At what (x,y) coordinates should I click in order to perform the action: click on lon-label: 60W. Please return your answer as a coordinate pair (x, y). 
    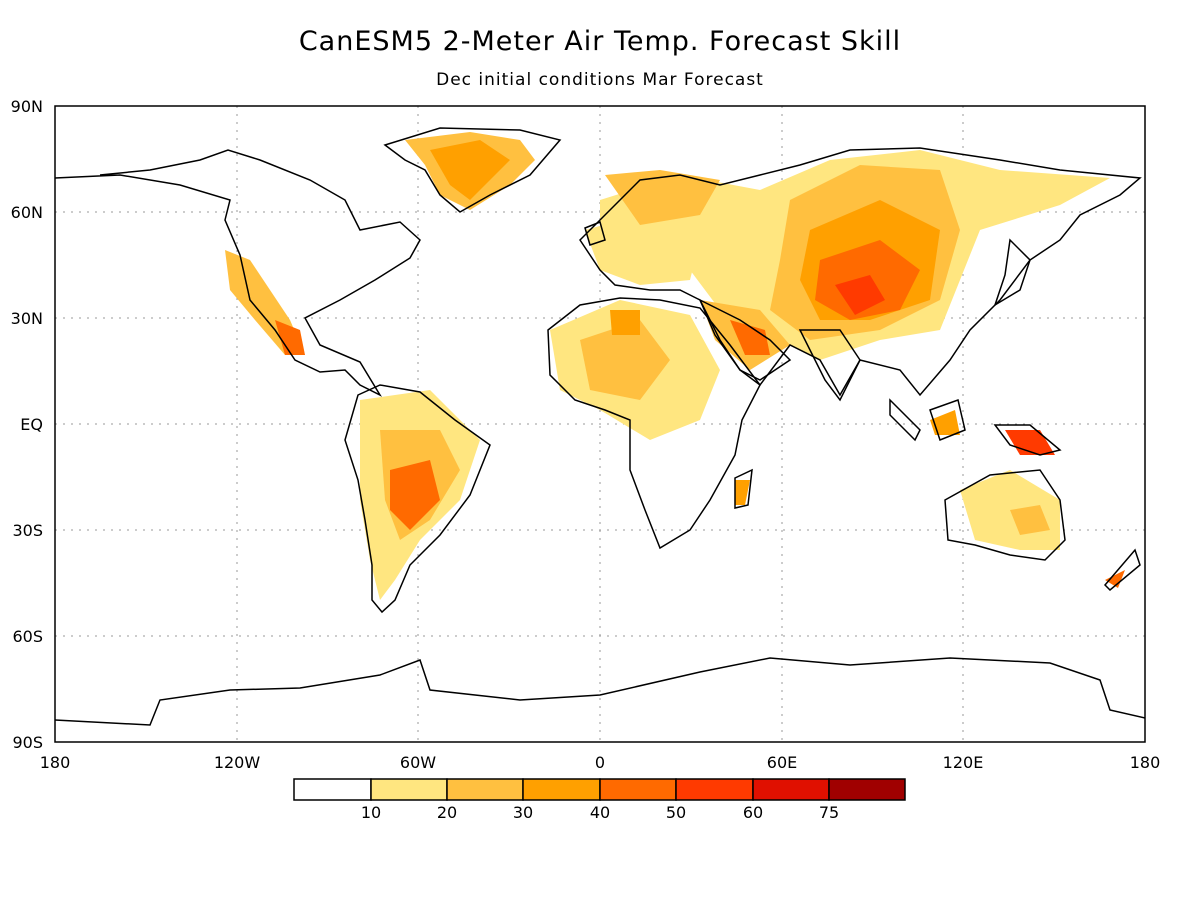
    Looking at the image, I should click on (418, 762).